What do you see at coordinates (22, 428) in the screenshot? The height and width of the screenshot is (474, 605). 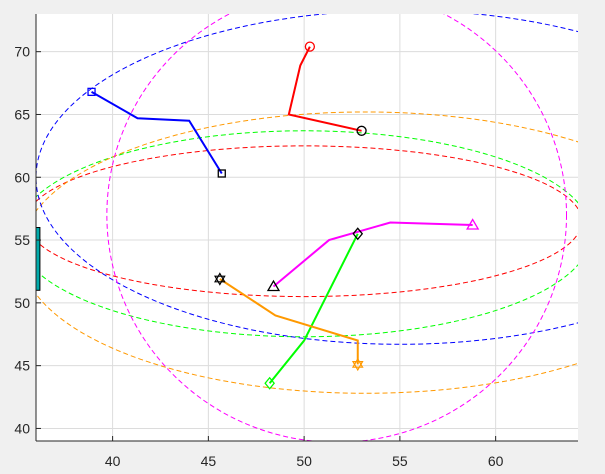 I see `y-tick-label: 40` at bounding box center [22, 428].